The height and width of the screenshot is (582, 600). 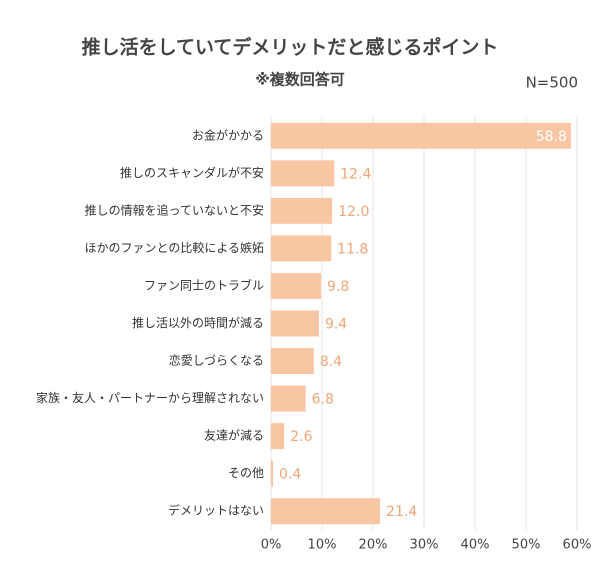 I want to click on y-tick-label: 推し活以外の時間が減る, so click(x=198, y=322).